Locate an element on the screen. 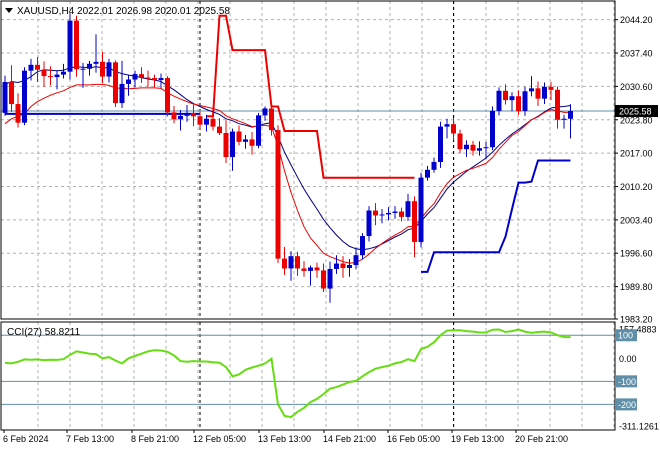  symbol-menu-triangle-icon is located at coordinates (9, 10).